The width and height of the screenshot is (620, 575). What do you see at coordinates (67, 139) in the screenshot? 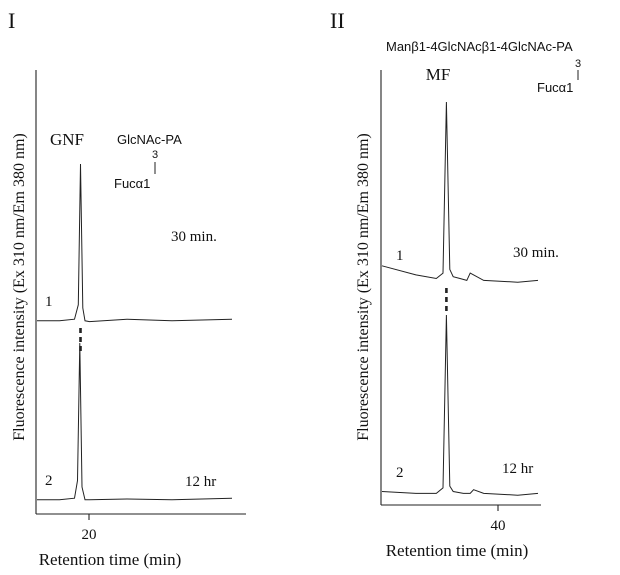
I see `peak-label: GNF` at bounding box center [67, 139].